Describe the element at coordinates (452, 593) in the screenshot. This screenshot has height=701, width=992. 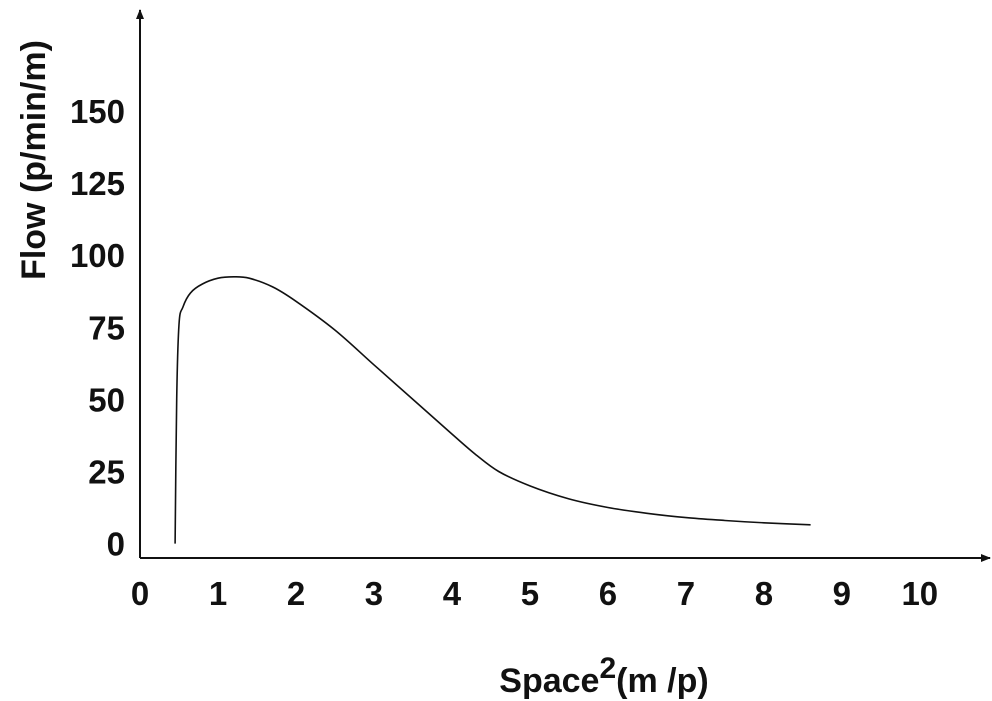
I see `x-tick-label: 4` at that location.